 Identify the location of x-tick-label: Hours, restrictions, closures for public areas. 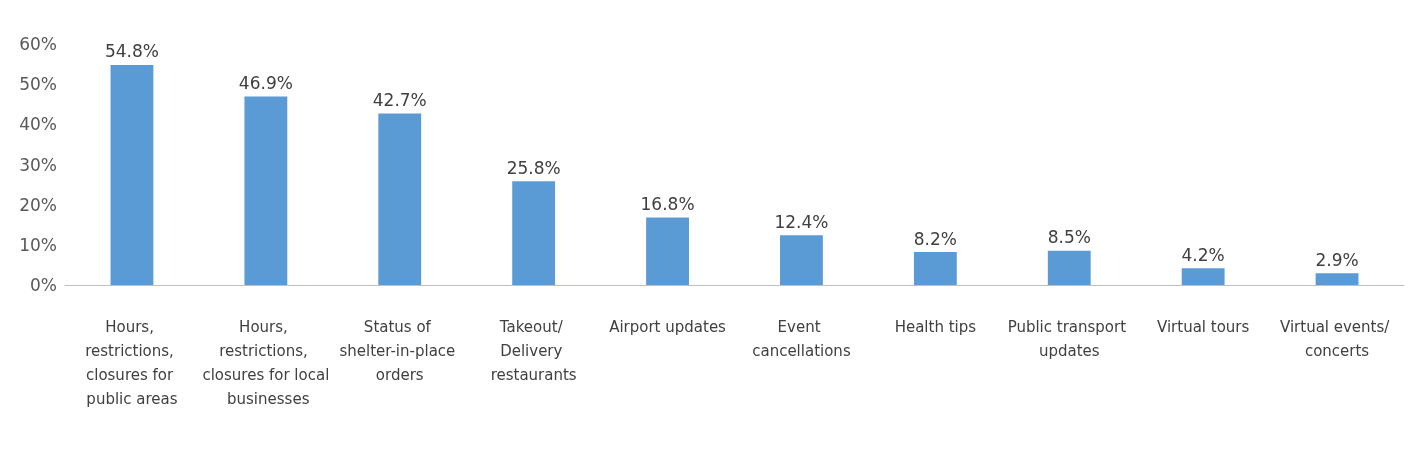
(132, 363).